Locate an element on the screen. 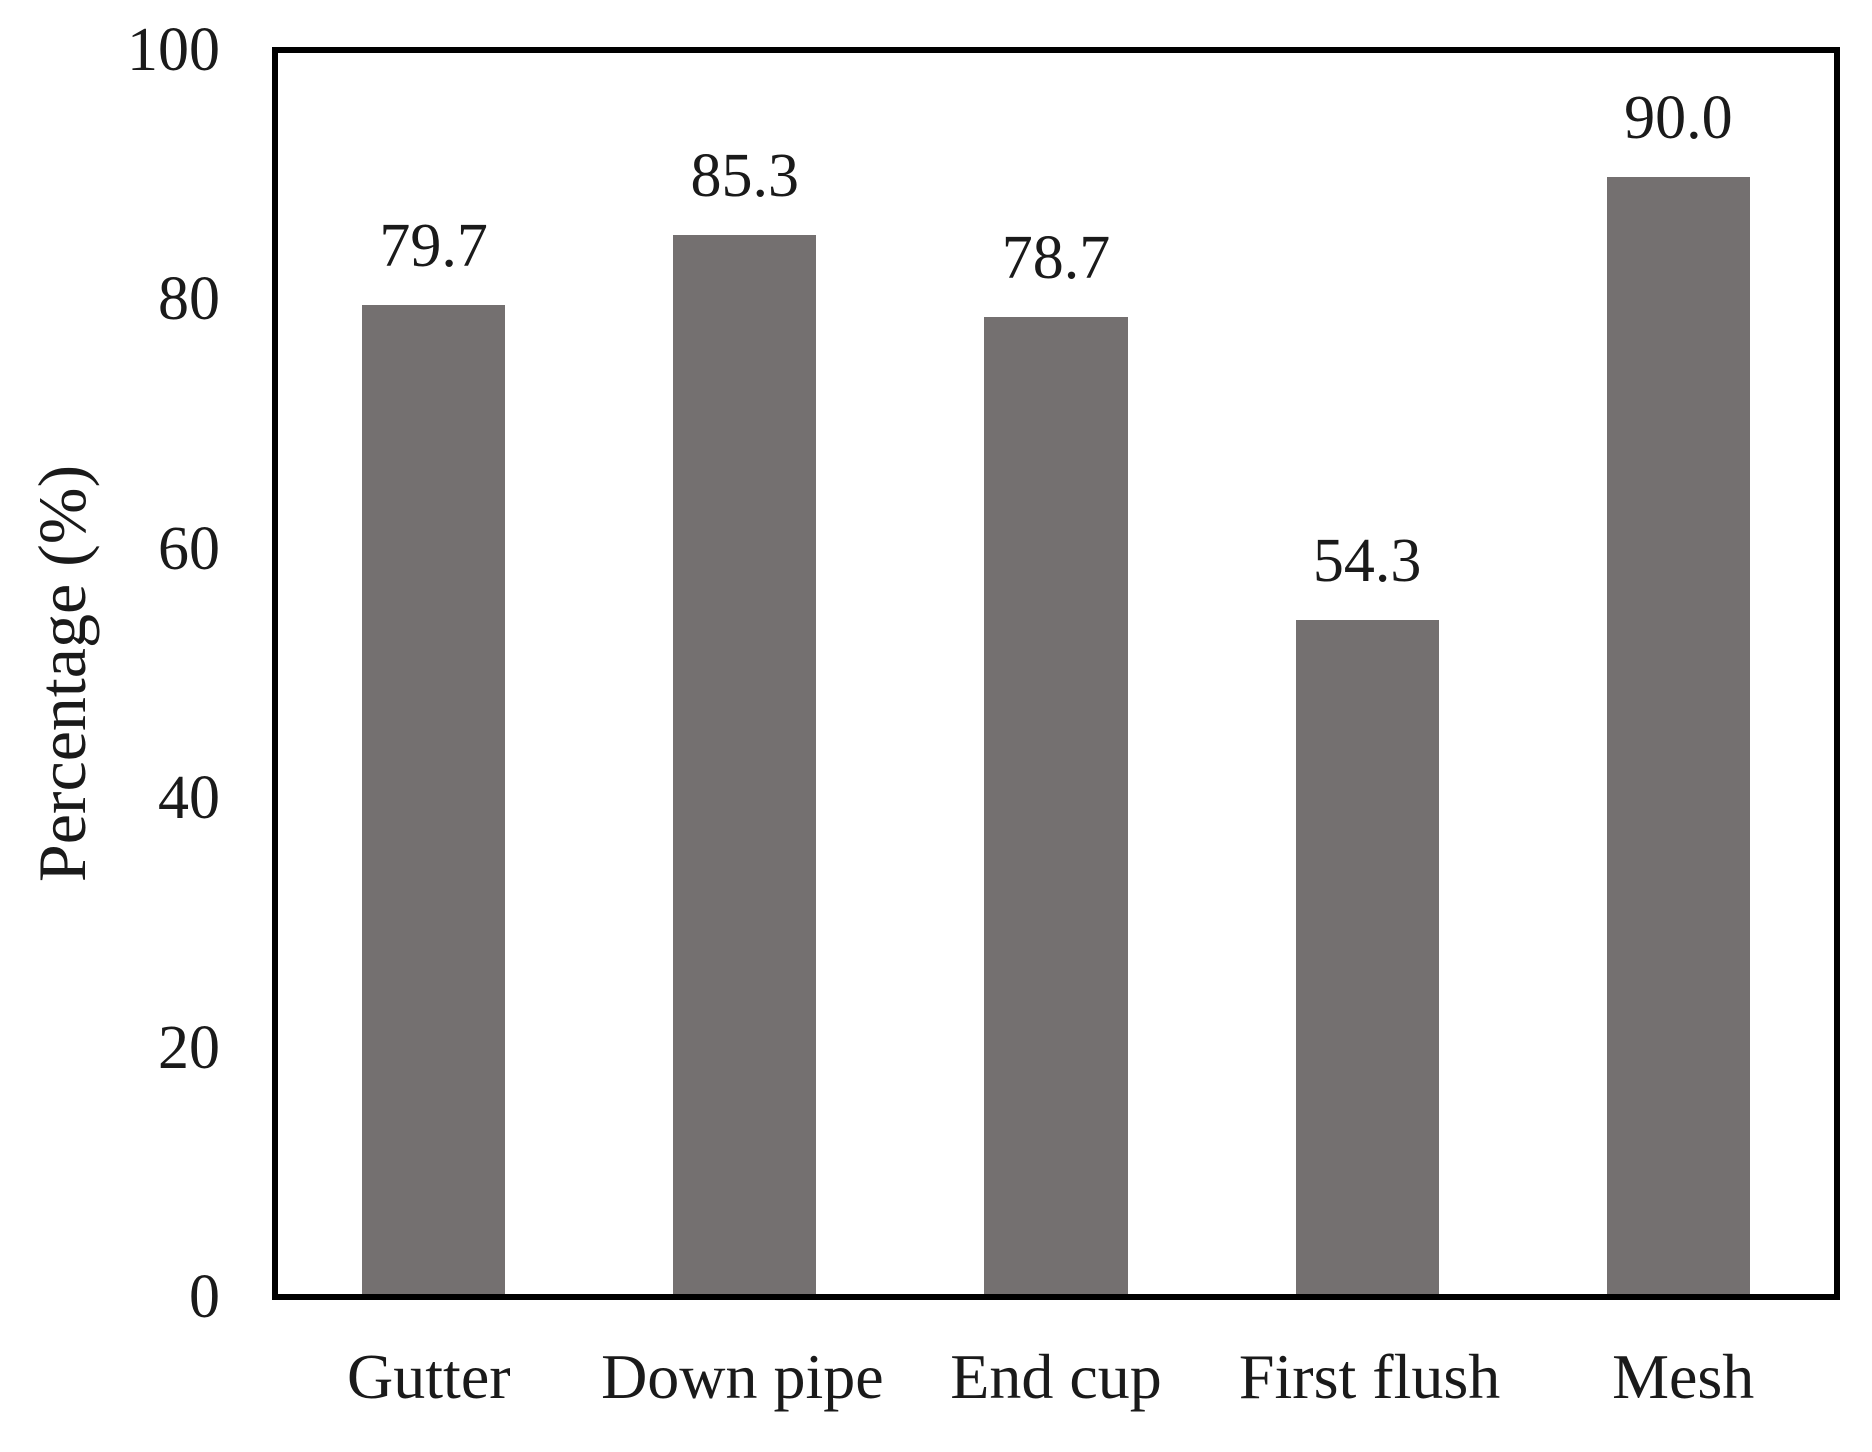  y-tick-label-80: 80 is located at coordinates (189, 299).